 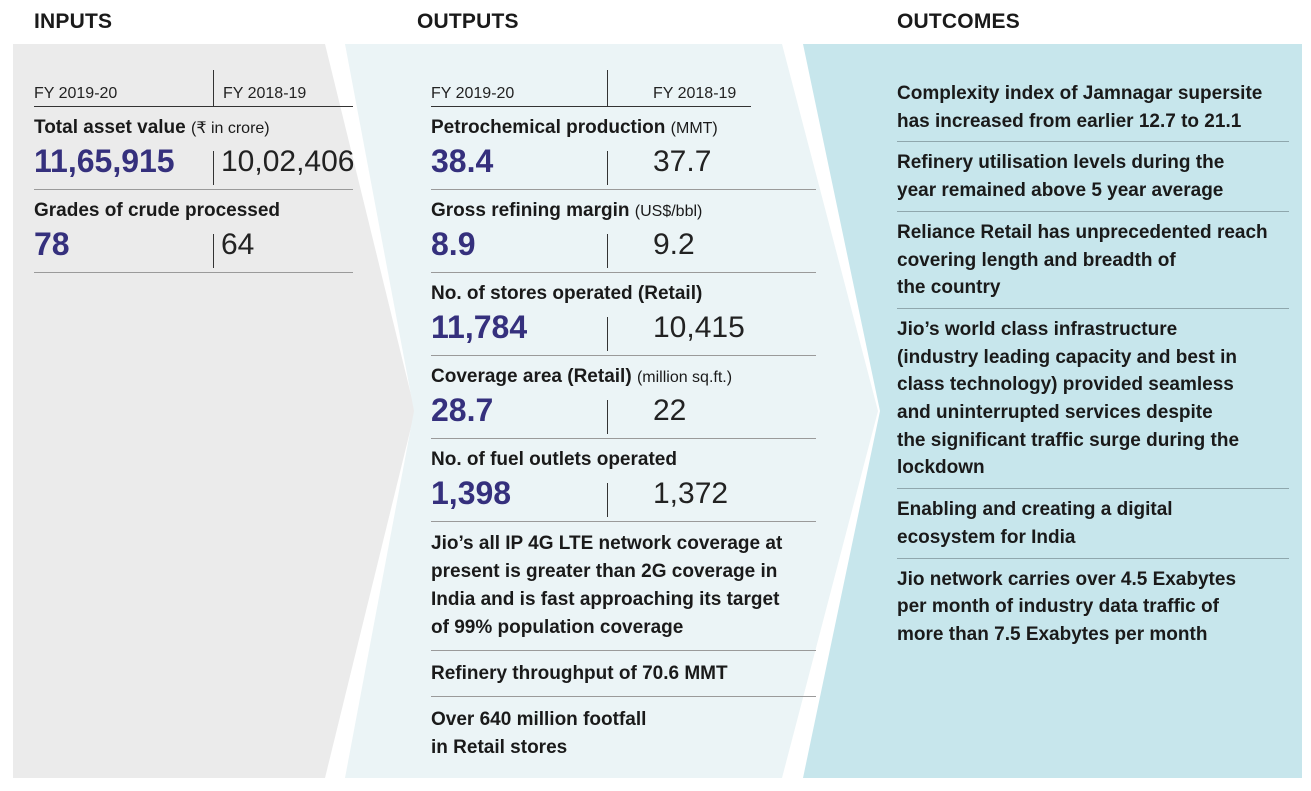 I want to click on metric-label: No. of fuel outlets operated, so click(x=554, y=459).